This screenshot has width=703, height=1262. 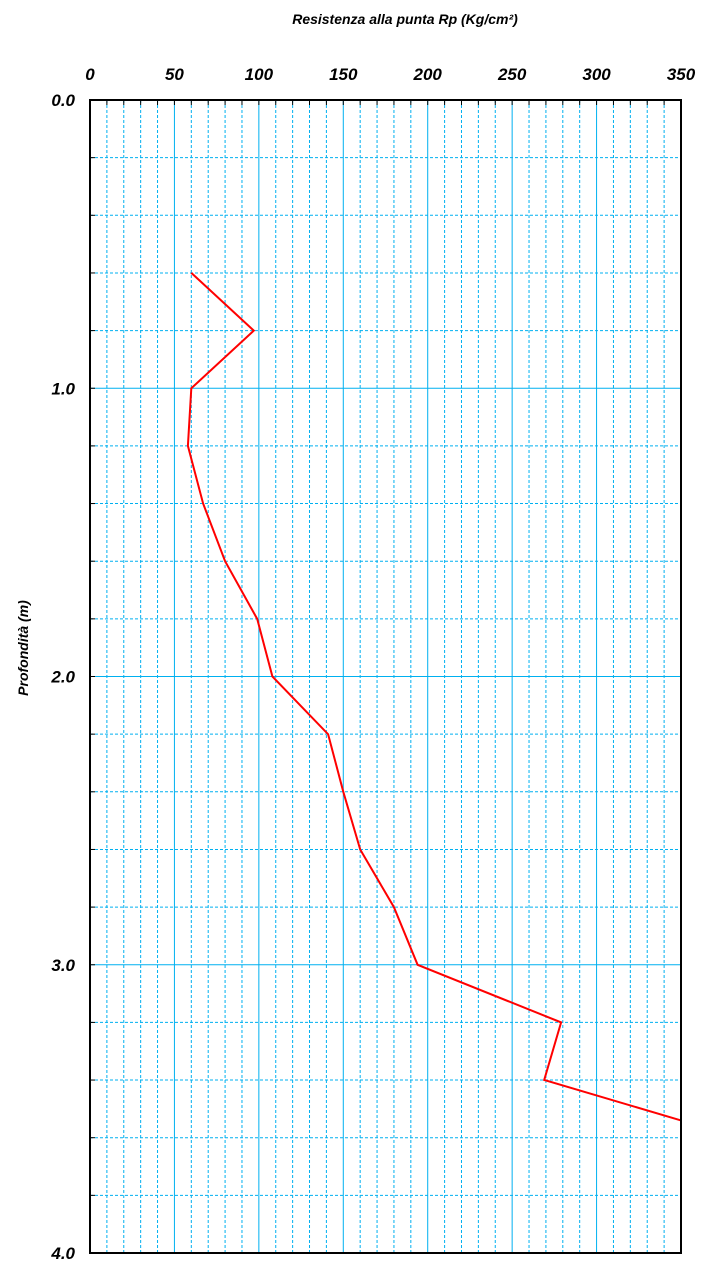 What do you see at coordinates (90, 74) in the screenshot?
I see `x-tick-label: 0` at bounding box center [90, 74].